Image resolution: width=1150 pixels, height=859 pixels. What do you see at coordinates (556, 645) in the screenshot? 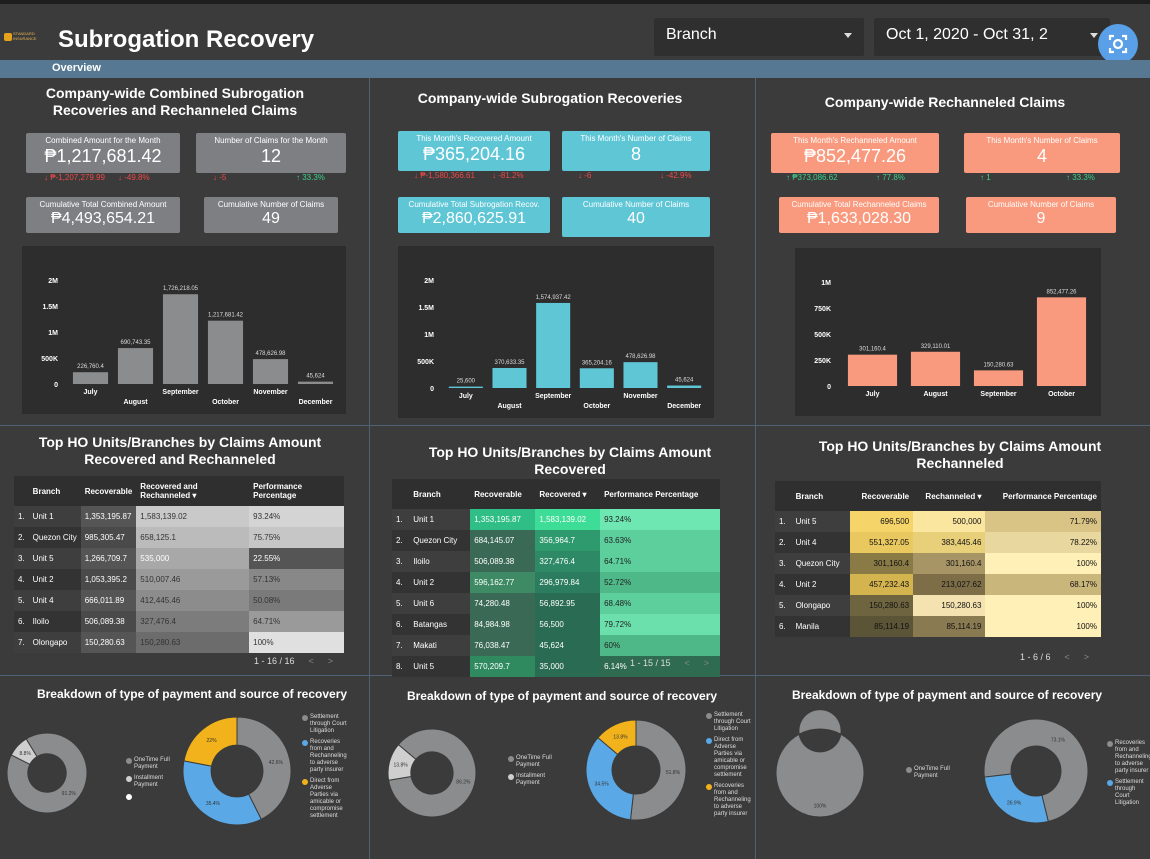
I see `table-row: 7. Makati 76,038.47 45,624 60%` at bounding box center [556, 645].